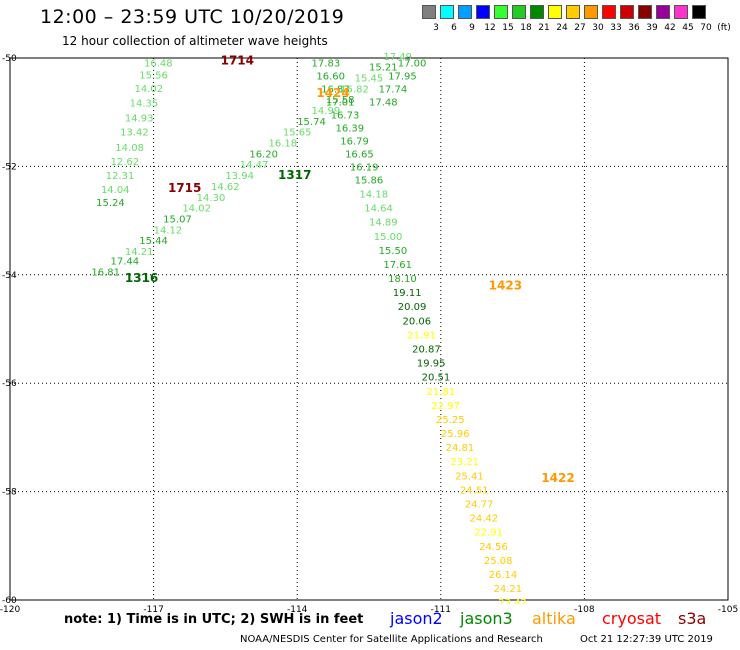  I want to click on swh-value: 16.79, so click(354, 141).